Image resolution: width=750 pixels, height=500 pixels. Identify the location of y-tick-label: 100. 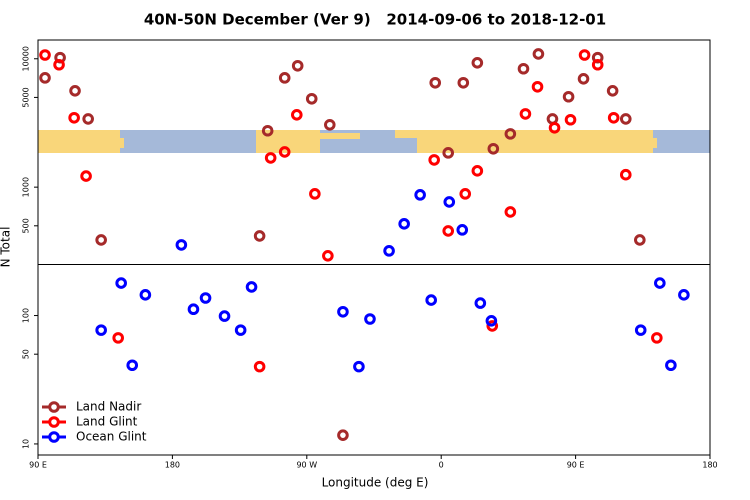
(26, 315).